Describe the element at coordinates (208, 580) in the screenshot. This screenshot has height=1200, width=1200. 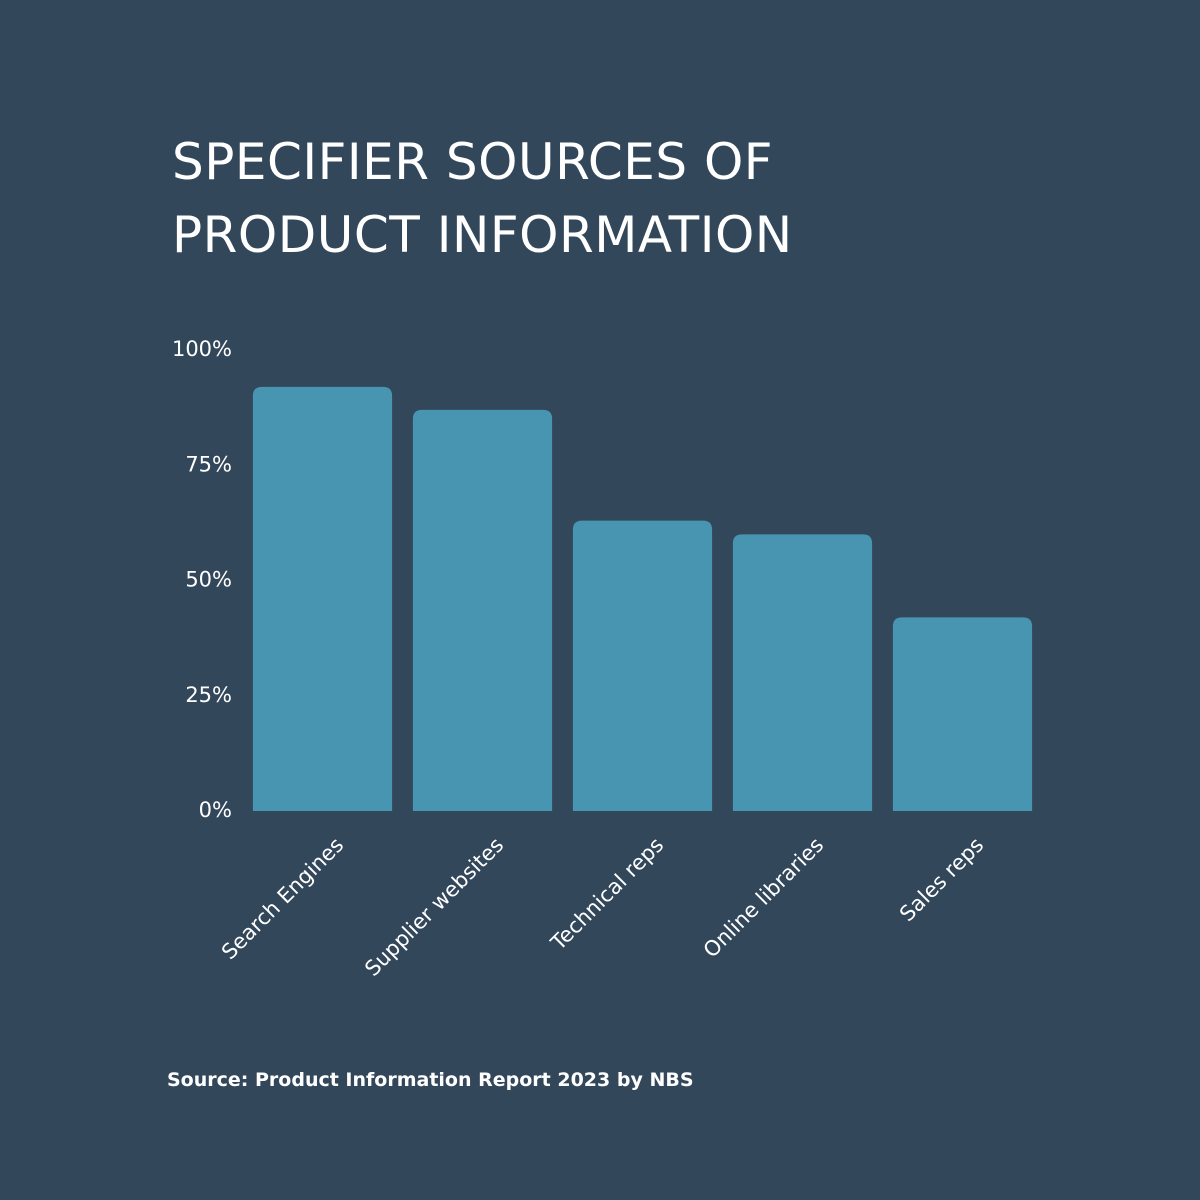
I see `y-tick-label: 50%` at that location.